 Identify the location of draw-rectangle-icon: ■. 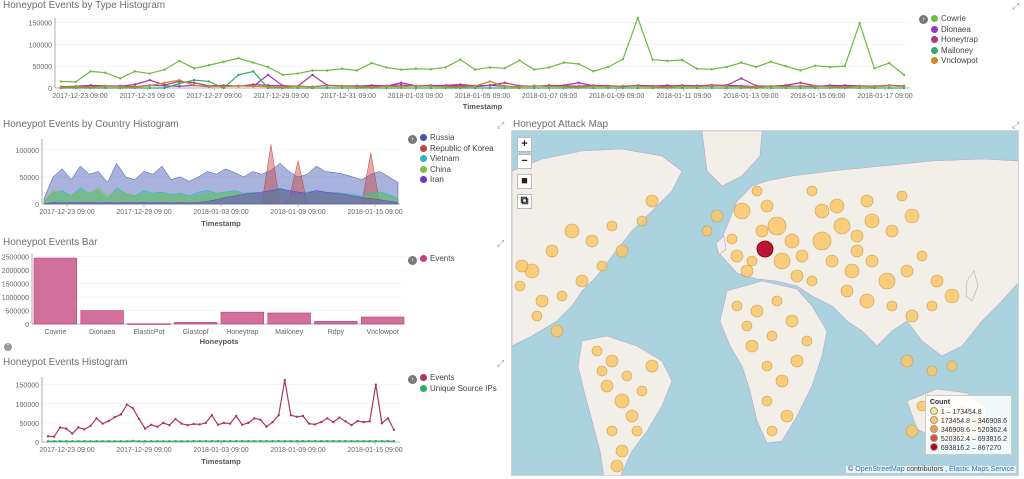
(524, 181).